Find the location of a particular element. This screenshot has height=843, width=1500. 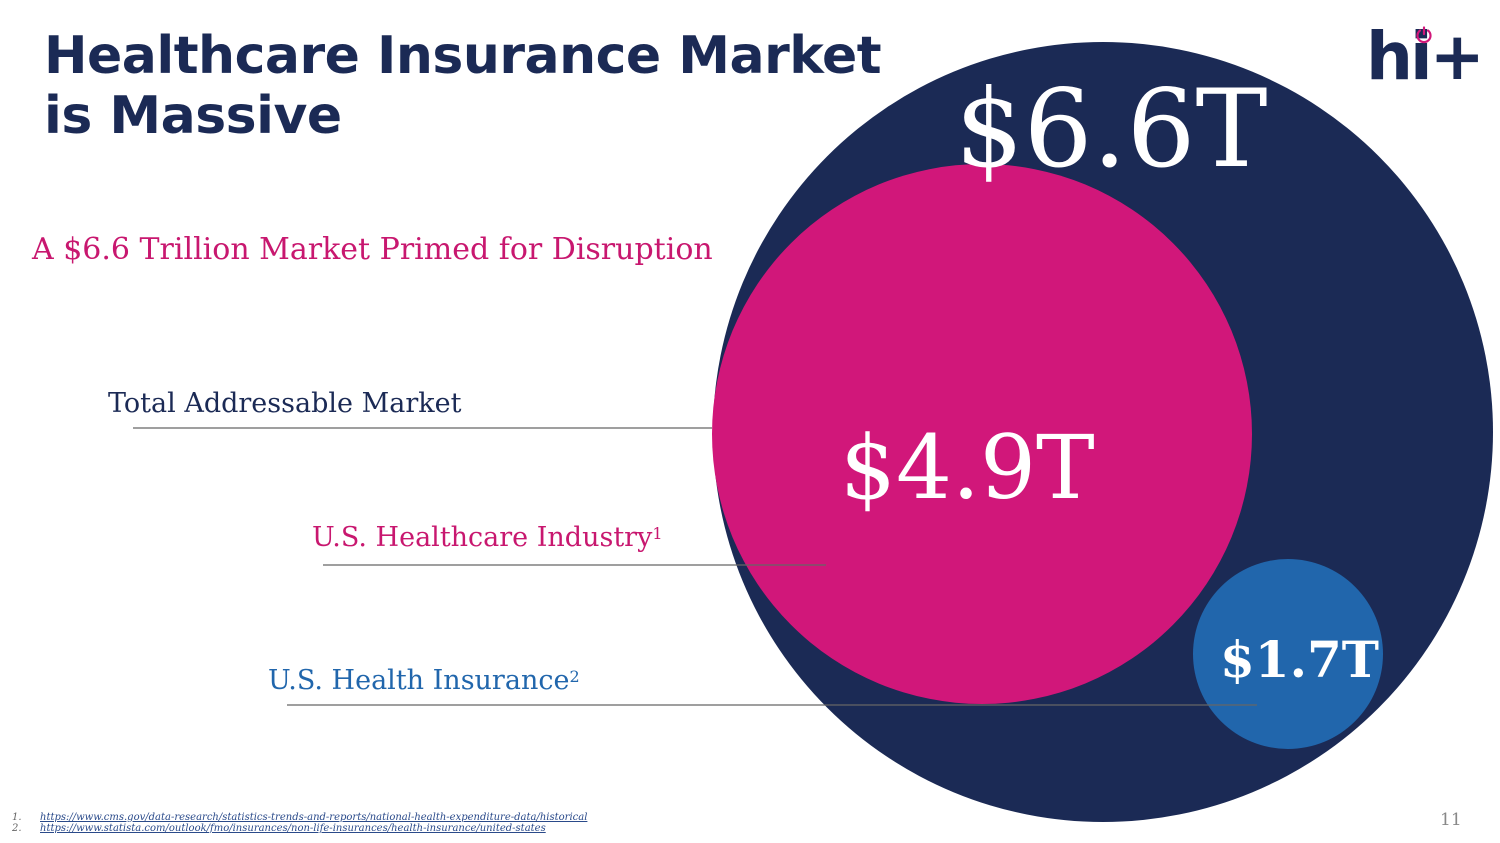

power-icon is located at coordinates (1424, 35).